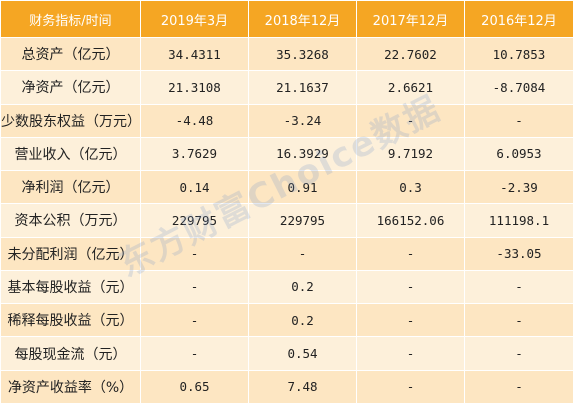 The height and width of the screenshot is (404, 573). What do you see at coordinates (194, 386) in the screenshot?
I see `cell-value: 0.65` at bounding box center [194, 386].